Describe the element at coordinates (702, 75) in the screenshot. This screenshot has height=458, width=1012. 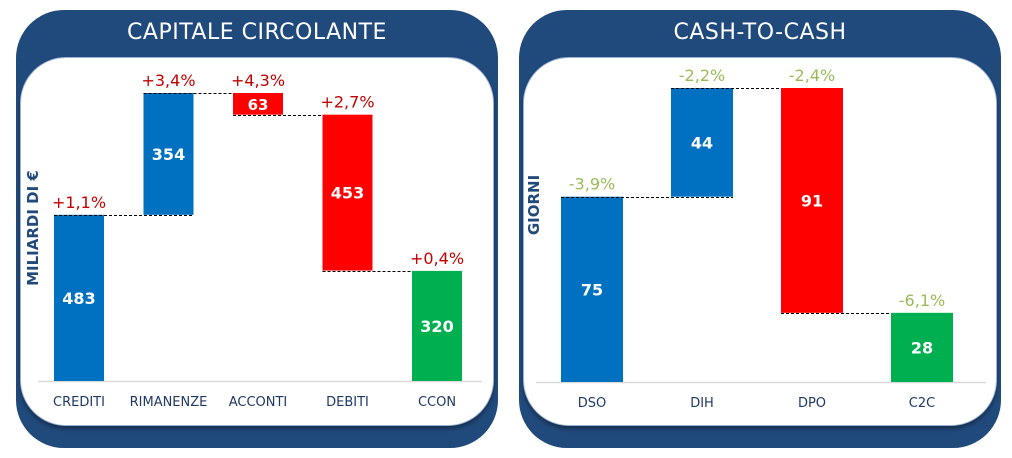
I see `pct-change-label: -2,2%` at that location.